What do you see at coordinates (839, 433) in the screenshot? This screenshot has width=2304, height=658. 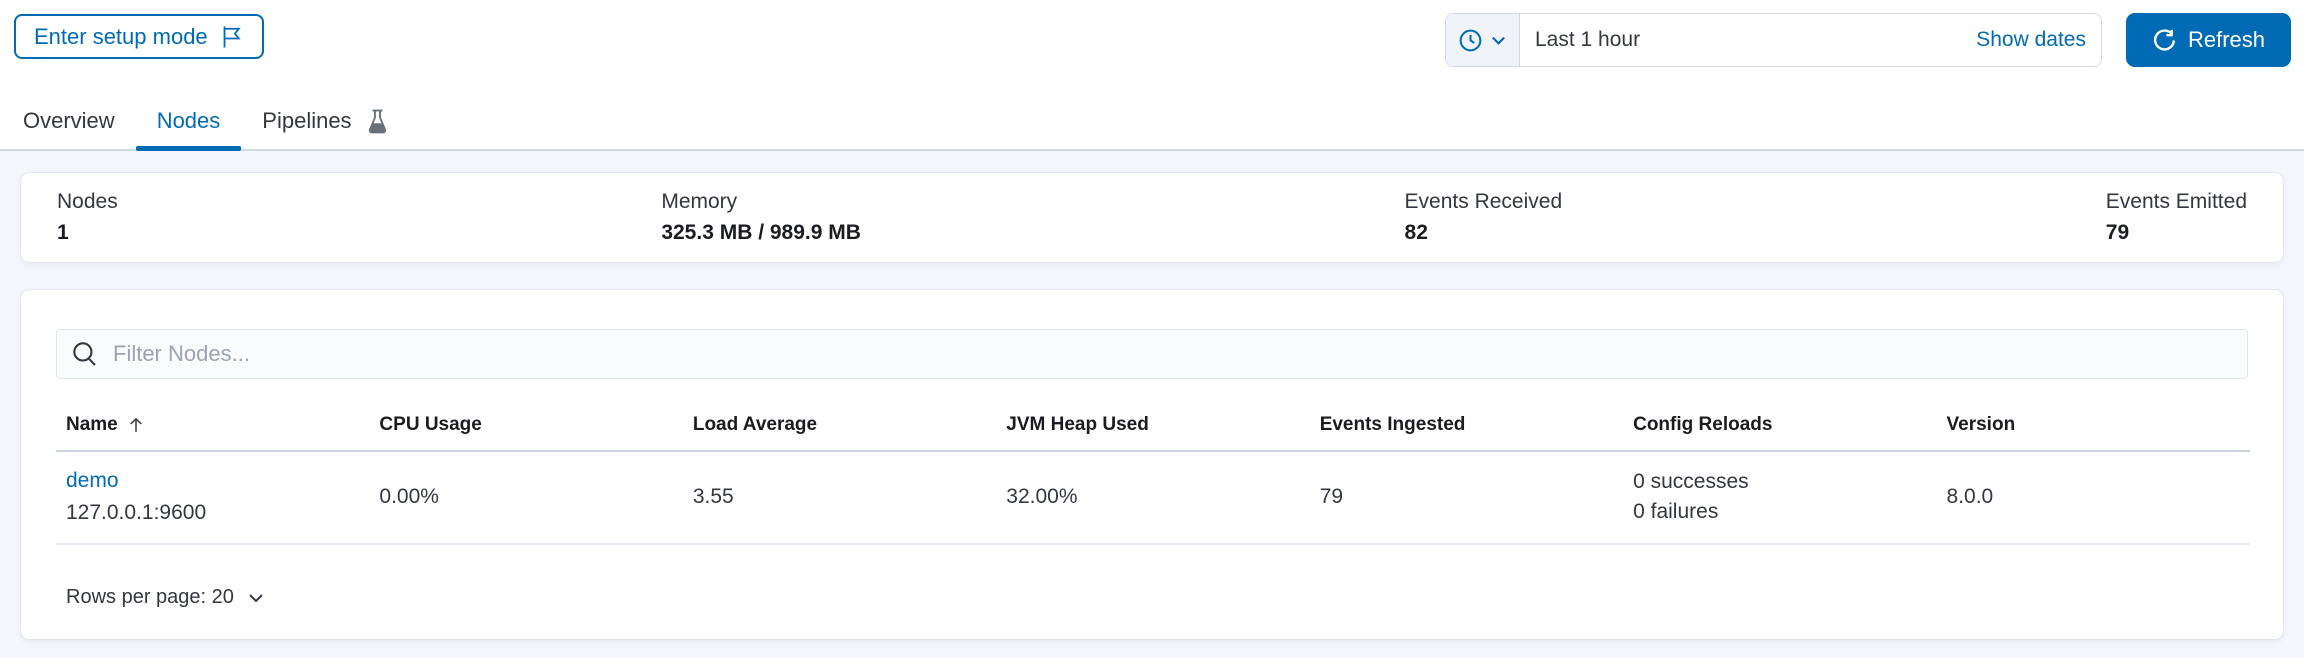 I see `column-header-load-average: Load Average` at bounding box center [839, 433].